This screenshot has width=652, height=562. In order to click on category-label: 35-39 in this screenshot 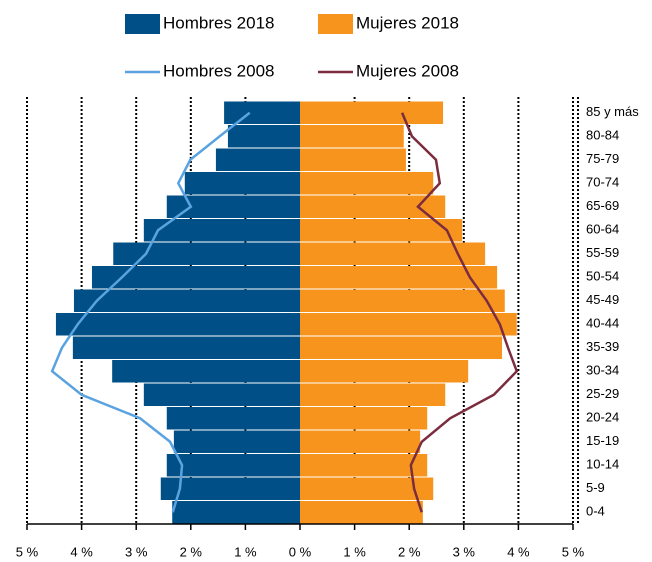, I will do `click(602, 346)`.